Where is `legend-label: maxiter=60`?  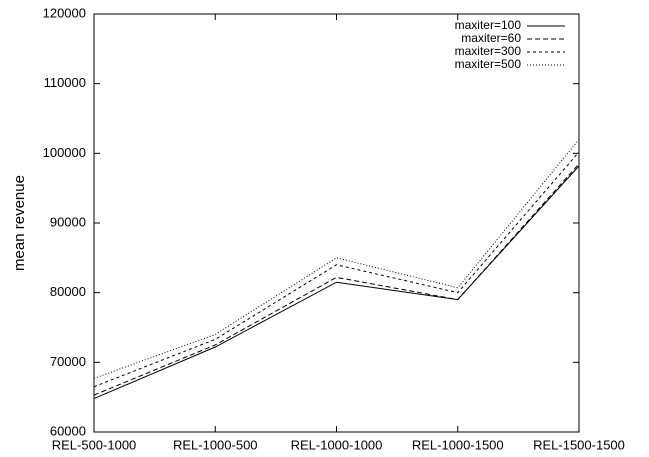
legend-label: maxiter=60 is located at coordinates (491, 38).